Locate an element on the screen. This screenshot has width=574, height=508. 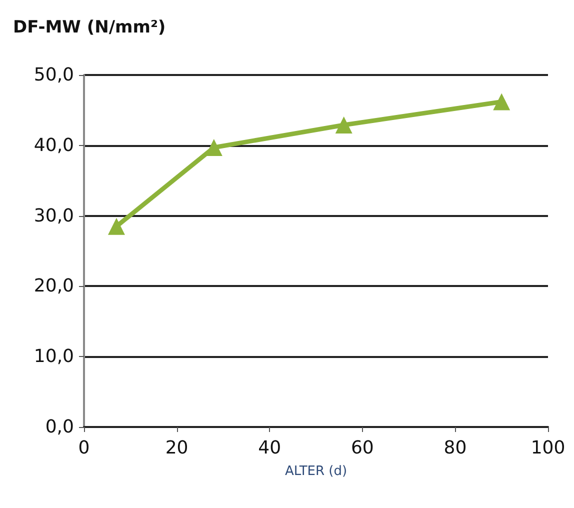
y-tick-label: 0,0 is located at coordinates (59, 427).